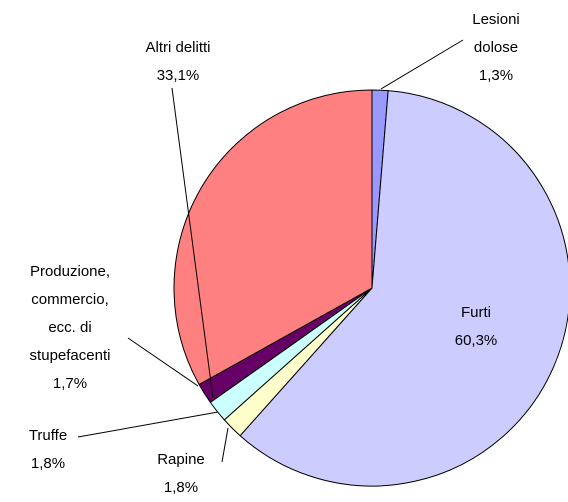  I want to click on slice-label: Altri delitti 33,1%, so click(177, 62).